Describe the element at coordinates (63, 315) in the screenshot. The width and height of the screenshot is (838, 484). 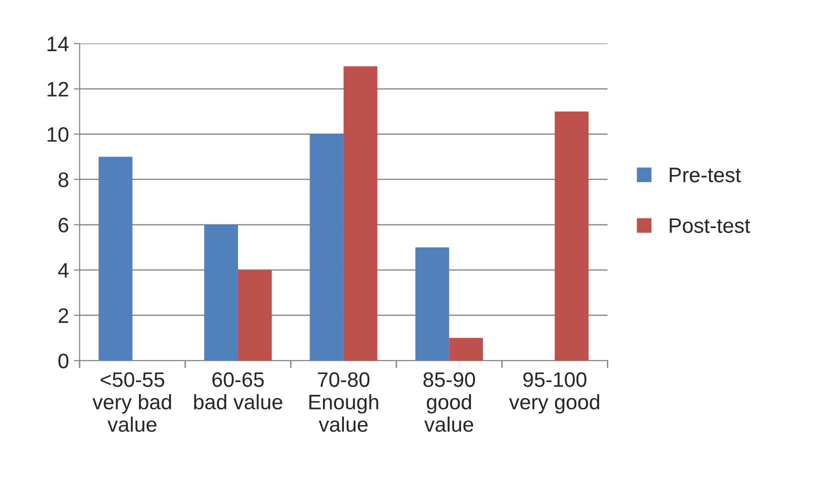
I see `y-tick-label: 2` at that location.